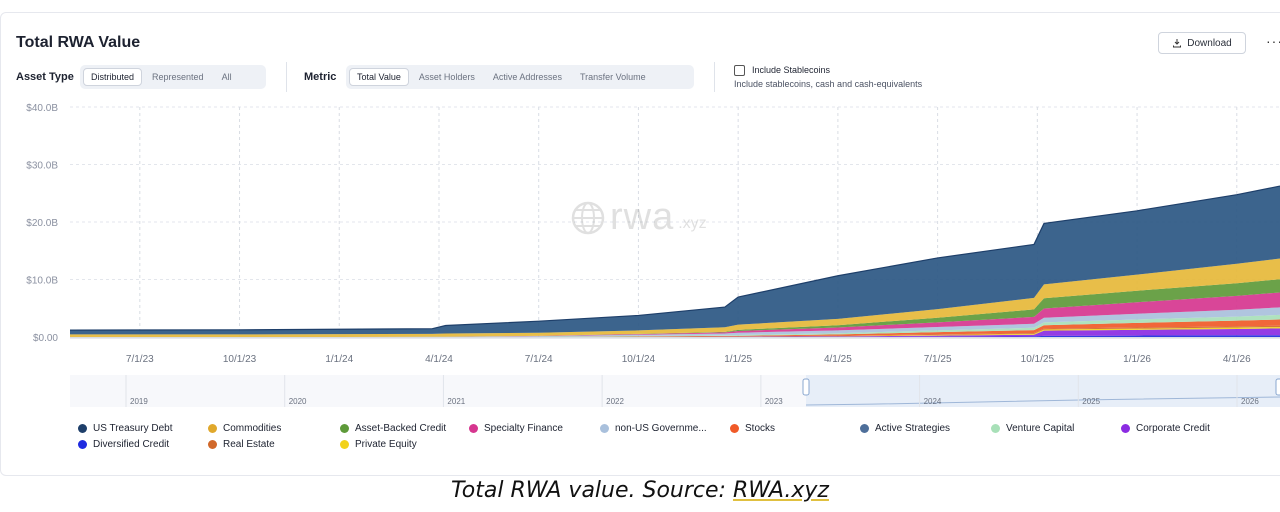 The width and height of the screenshot is (1280, 512). I want to click on x-tick-label: 10/1/23, so click(240, 359).